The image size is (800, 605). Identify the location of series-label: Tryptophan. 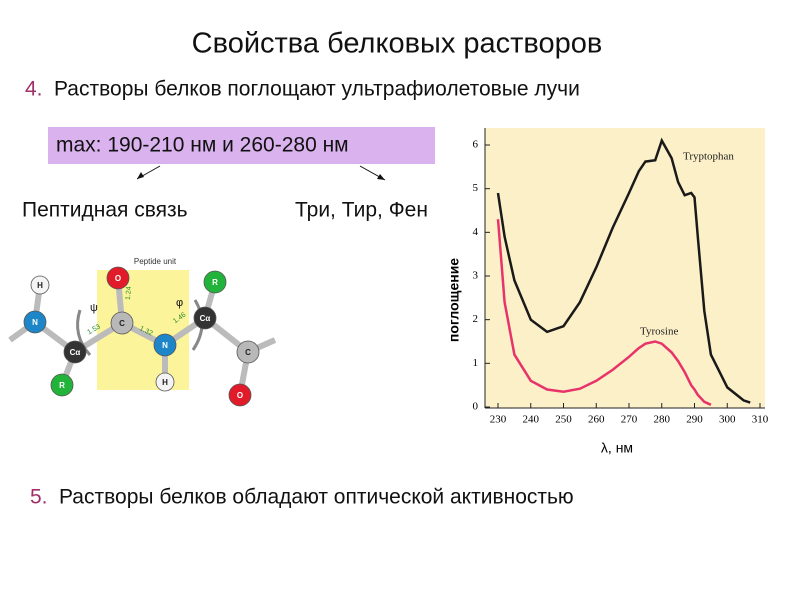
(708, 157).